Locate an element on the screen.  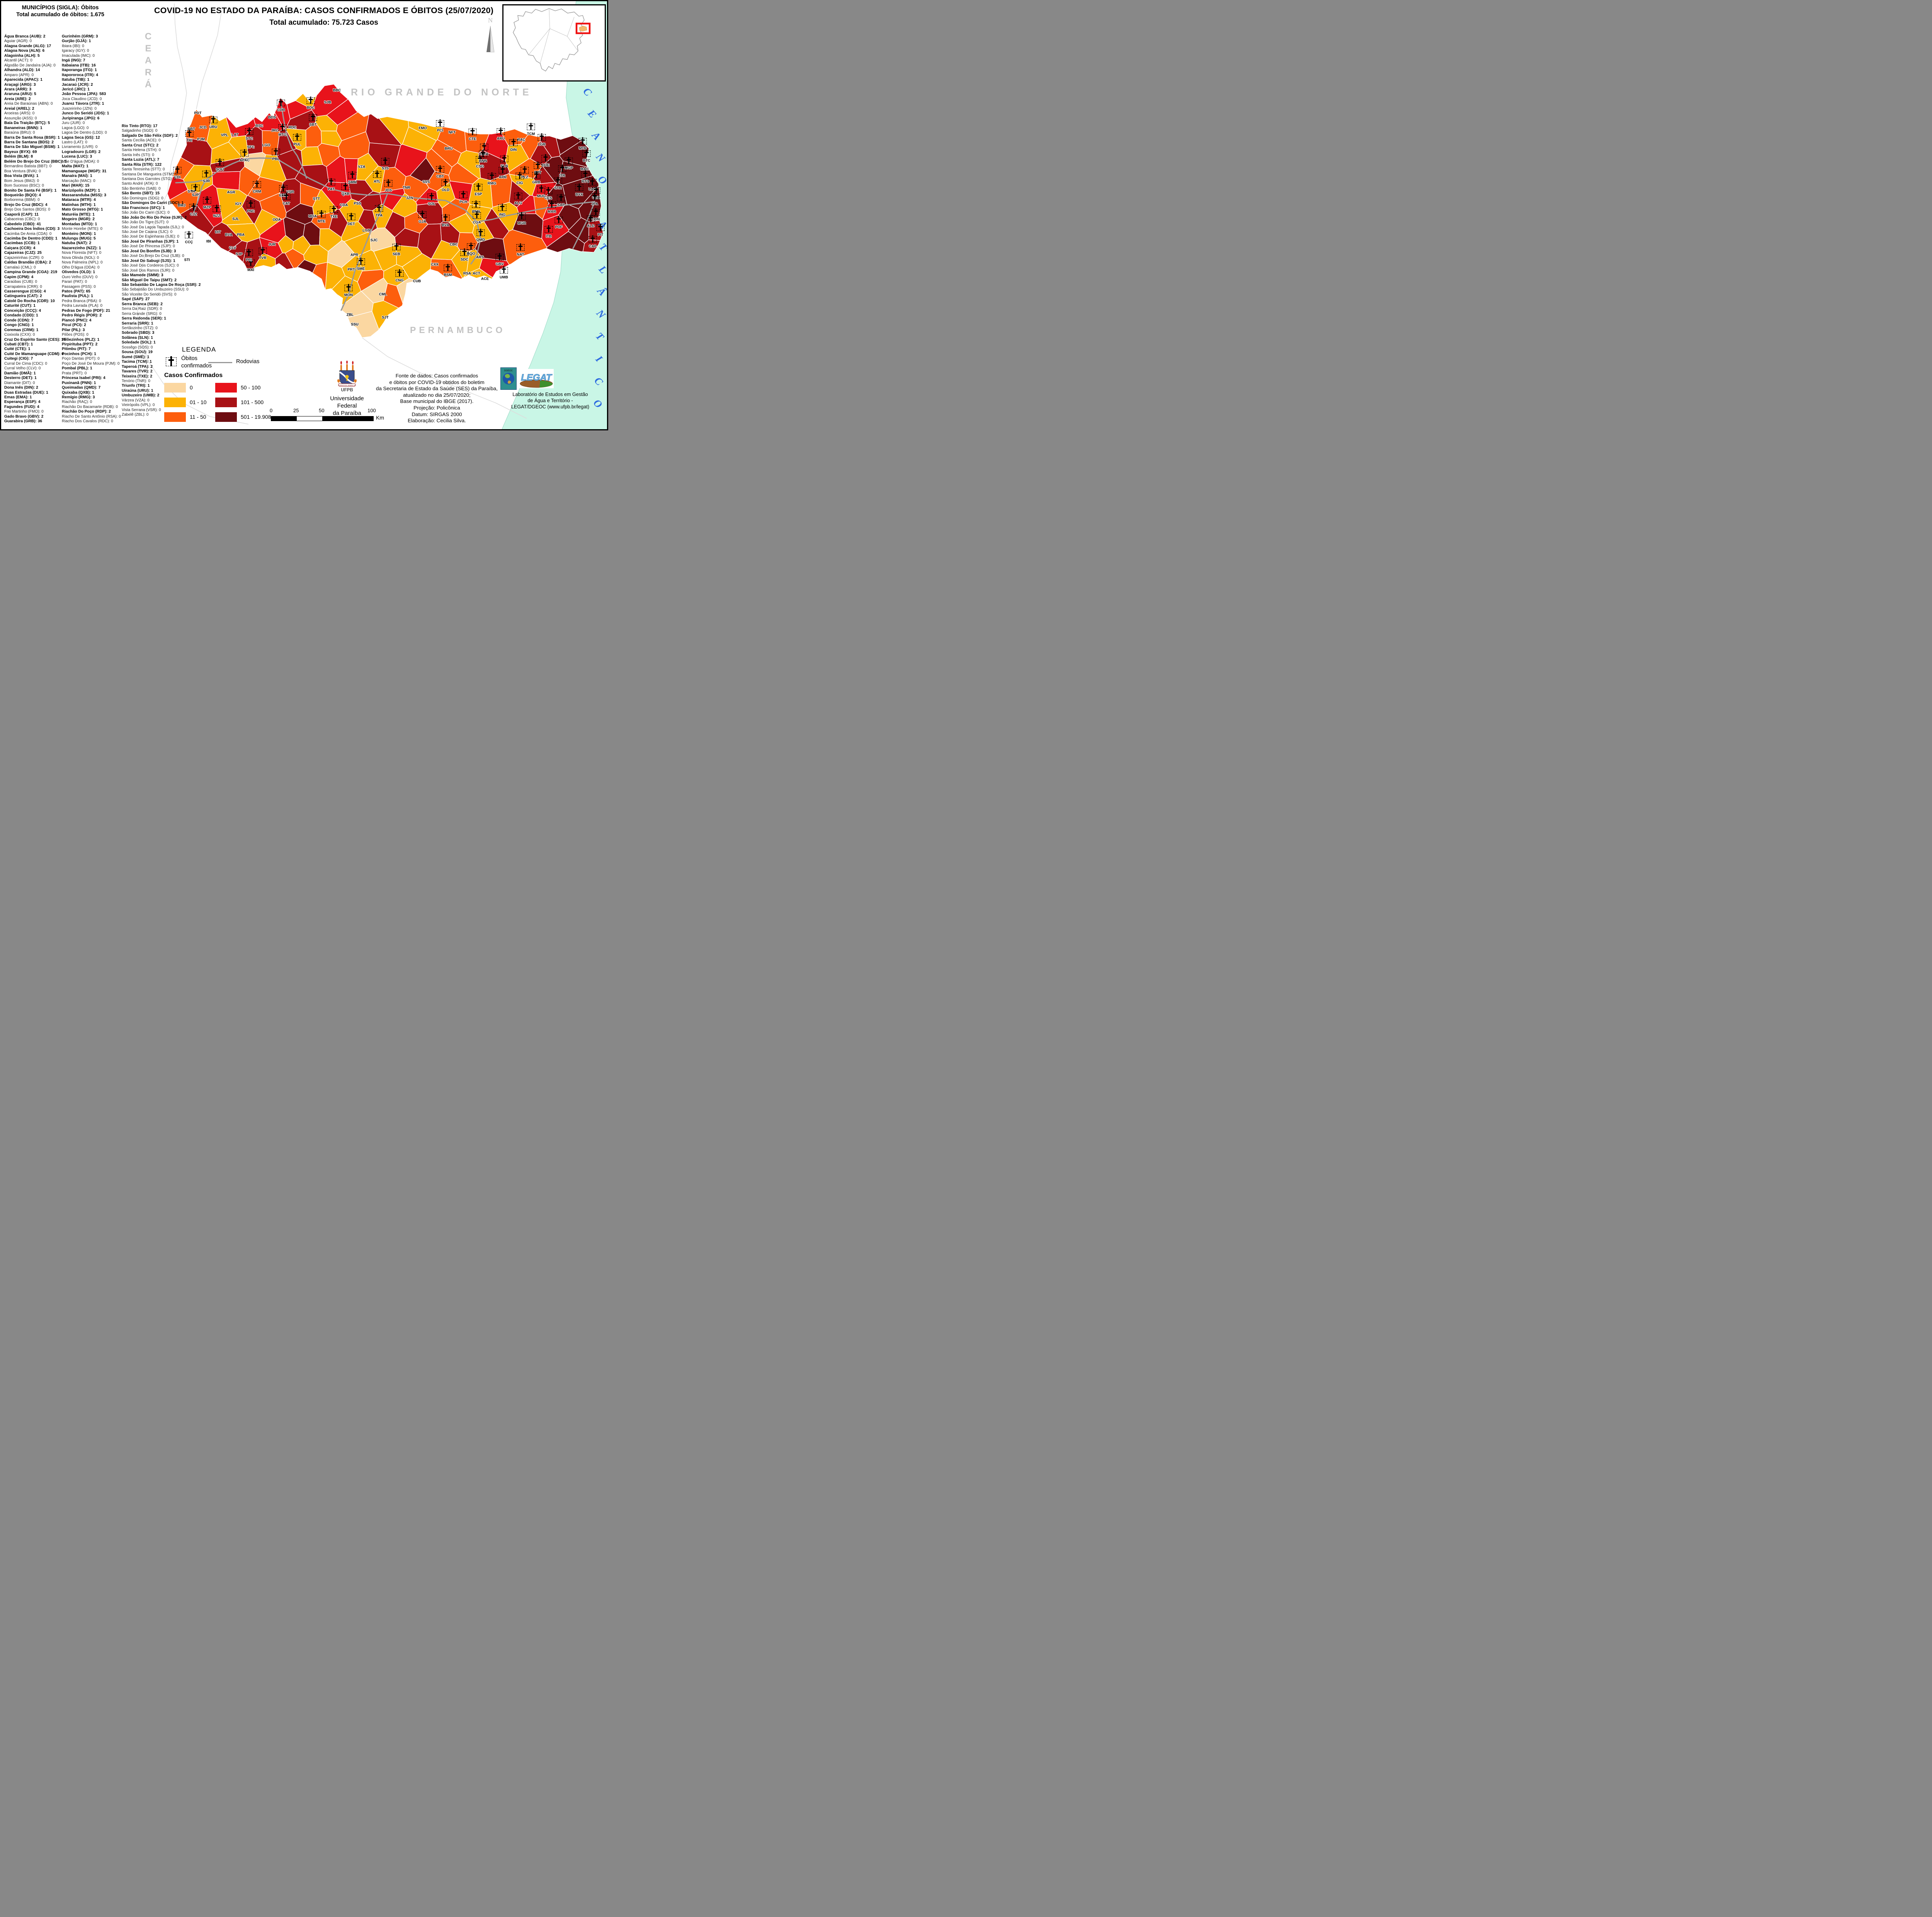
municipio-item: Baía Da Traição (BTÇ): 5 is located at coordinates (27, 123).